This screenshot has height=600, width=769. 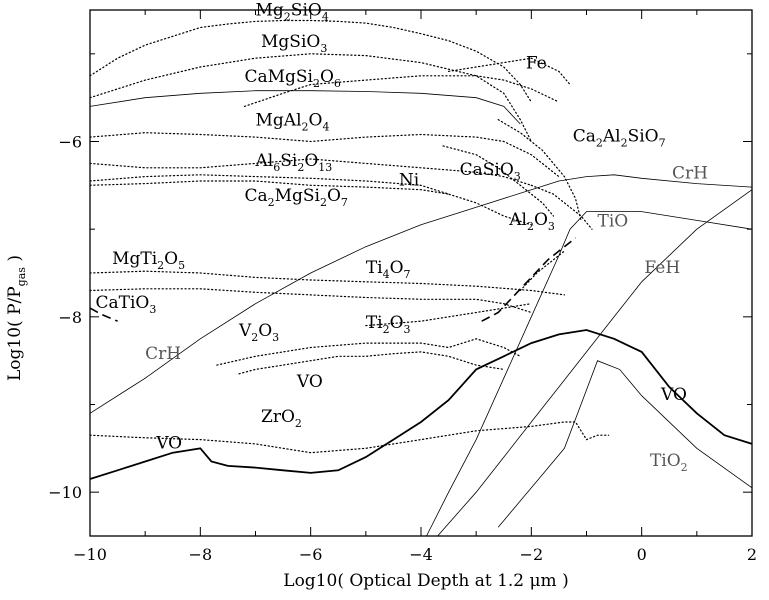 I want to click on label-ca2al2sio7: Ca2Al2SiO7, so click(x=619, y=138).